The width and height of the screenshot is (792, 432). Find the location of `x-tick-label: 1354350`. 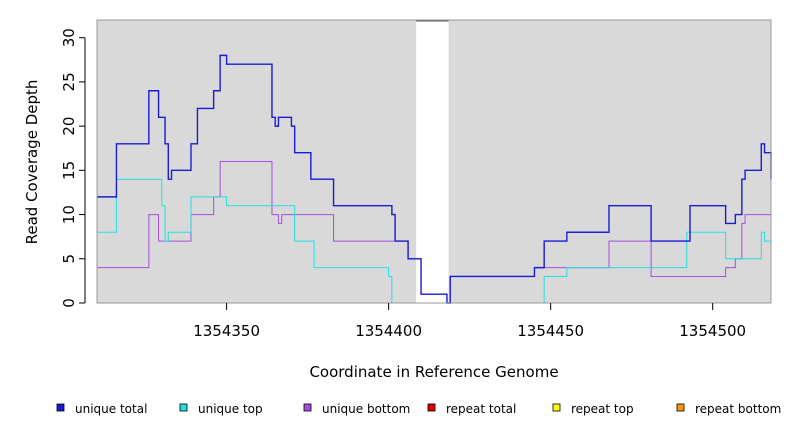

x-tick-label: 1354350 is located at coordinates (226, 331).